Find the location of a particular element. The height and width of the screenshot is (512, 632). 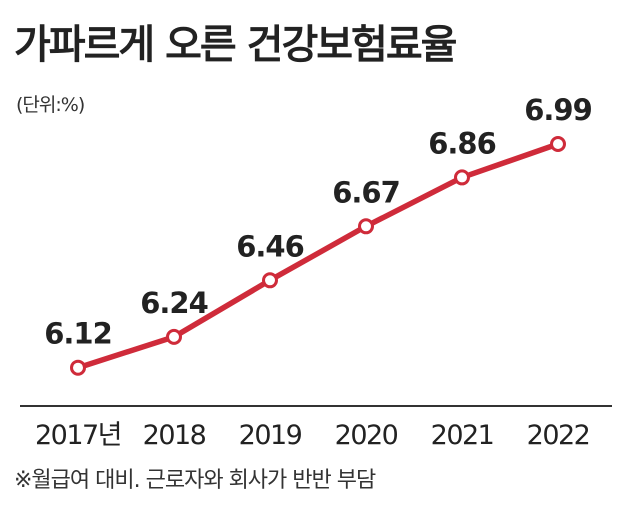

data-point-2021 is located at coordinates (462, 177).